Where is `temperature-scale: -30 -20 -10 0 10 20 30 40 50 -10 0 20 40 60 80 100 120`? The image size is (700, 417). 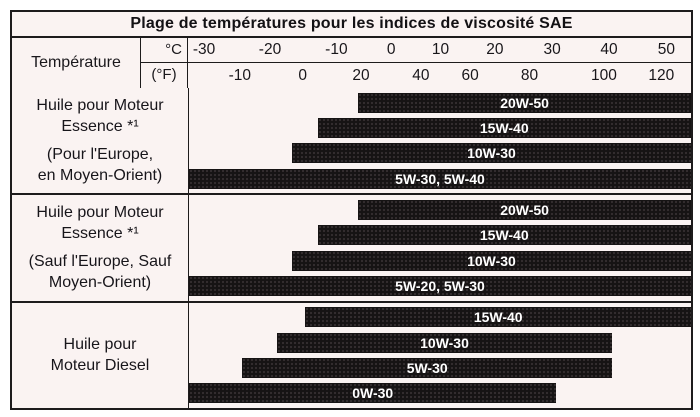
temperature-scale: -30 -20 -10 0 10 20 30 40 50 -10 0 20 40 60 80 100 120 is located at coordinates (439, 63).